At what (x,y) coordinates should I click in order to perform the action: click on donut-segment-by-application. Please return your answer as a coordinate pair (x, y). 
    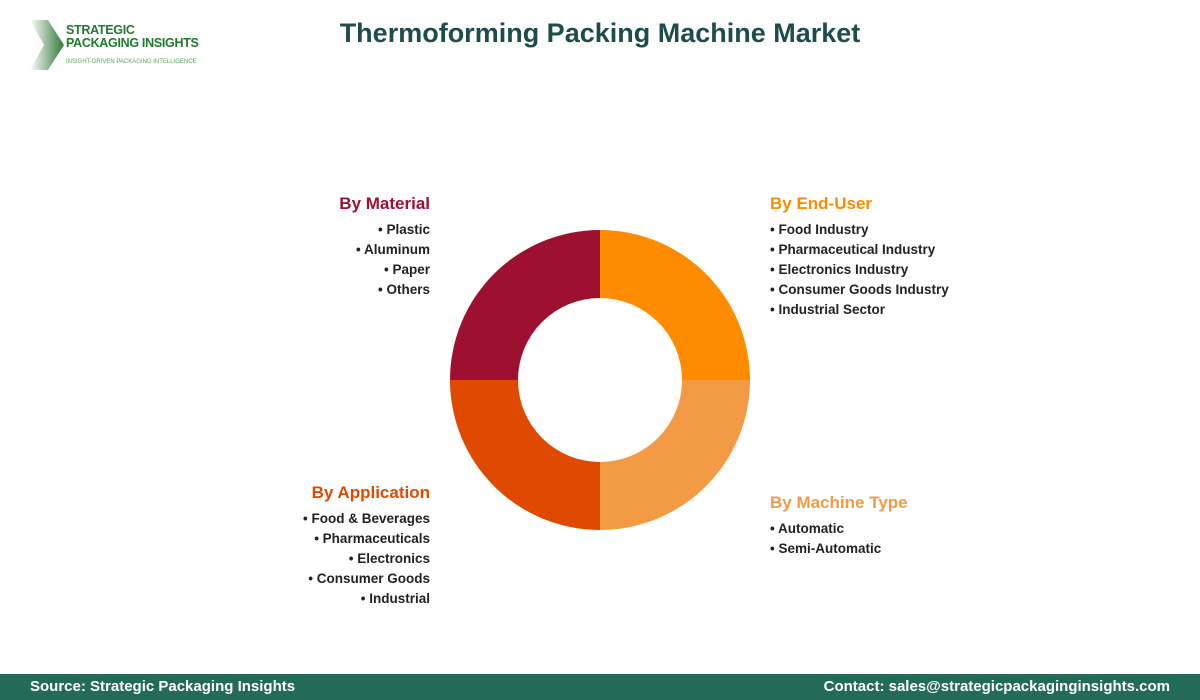
    Looking at the image, I should click on (525, 455).